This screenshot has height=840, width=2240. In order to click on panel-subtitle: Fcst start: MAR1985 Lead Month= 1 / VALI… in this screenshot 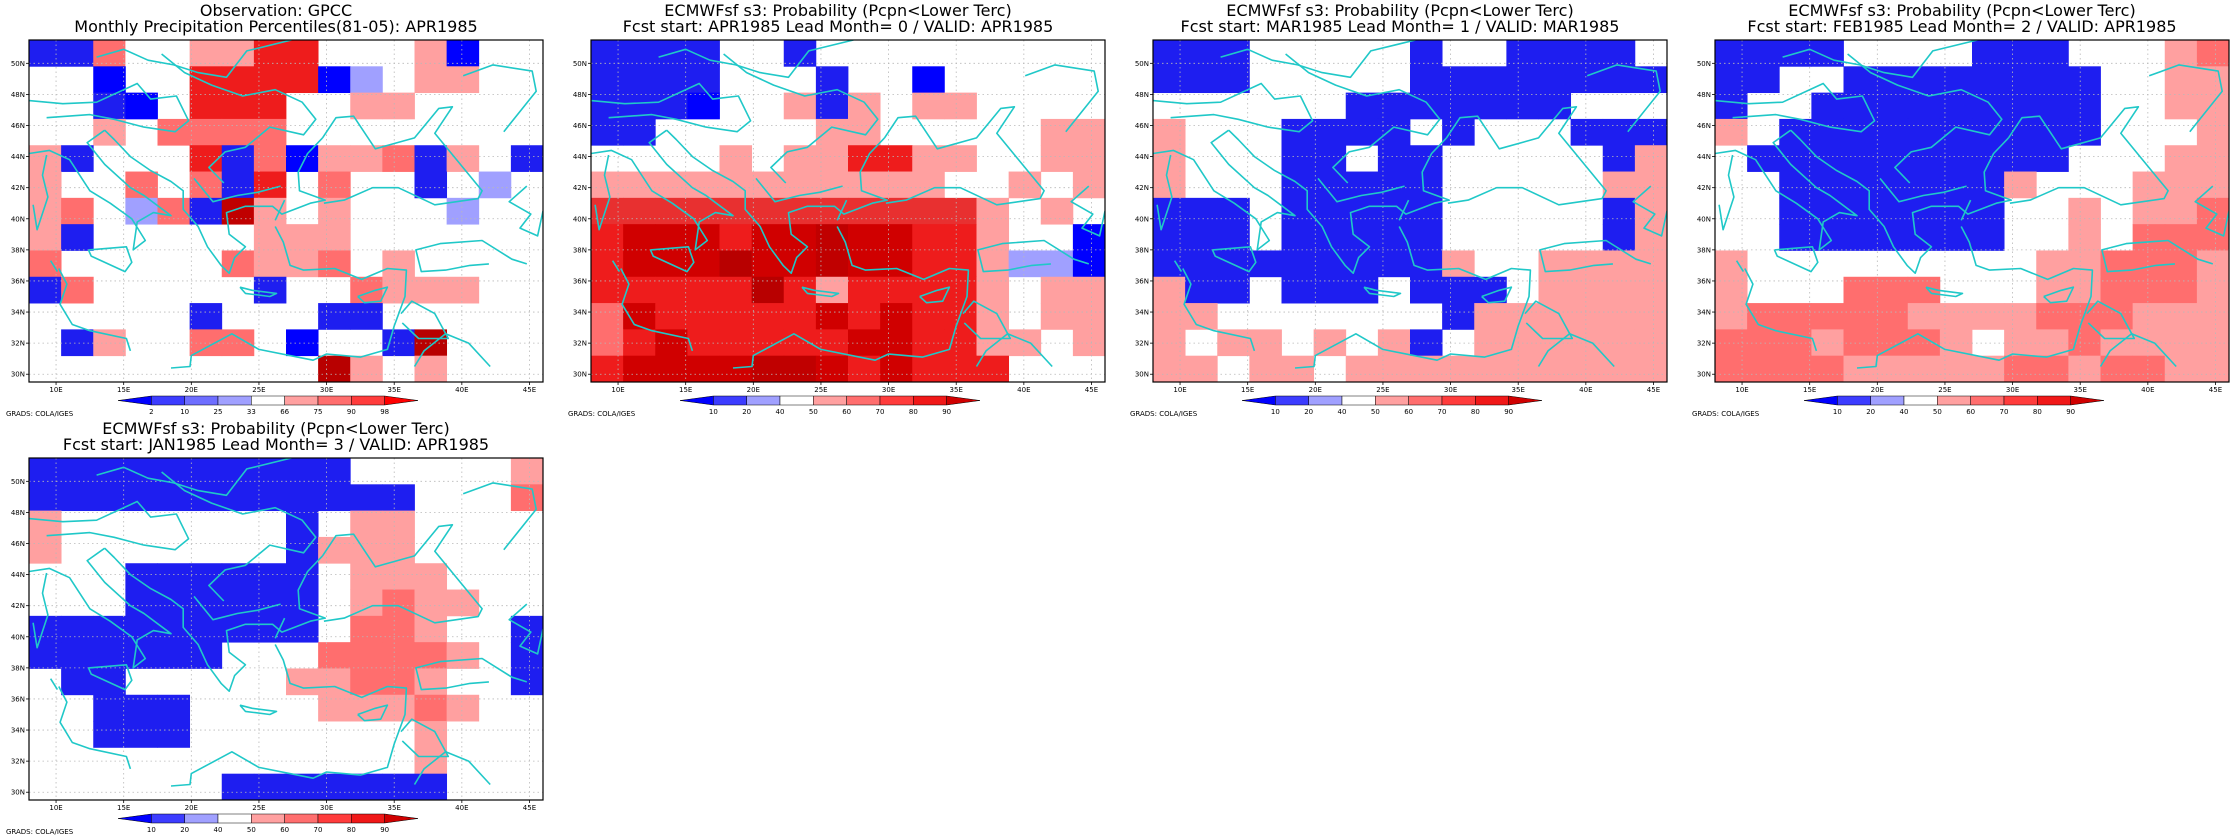, I will do `click(1400, 26)`.